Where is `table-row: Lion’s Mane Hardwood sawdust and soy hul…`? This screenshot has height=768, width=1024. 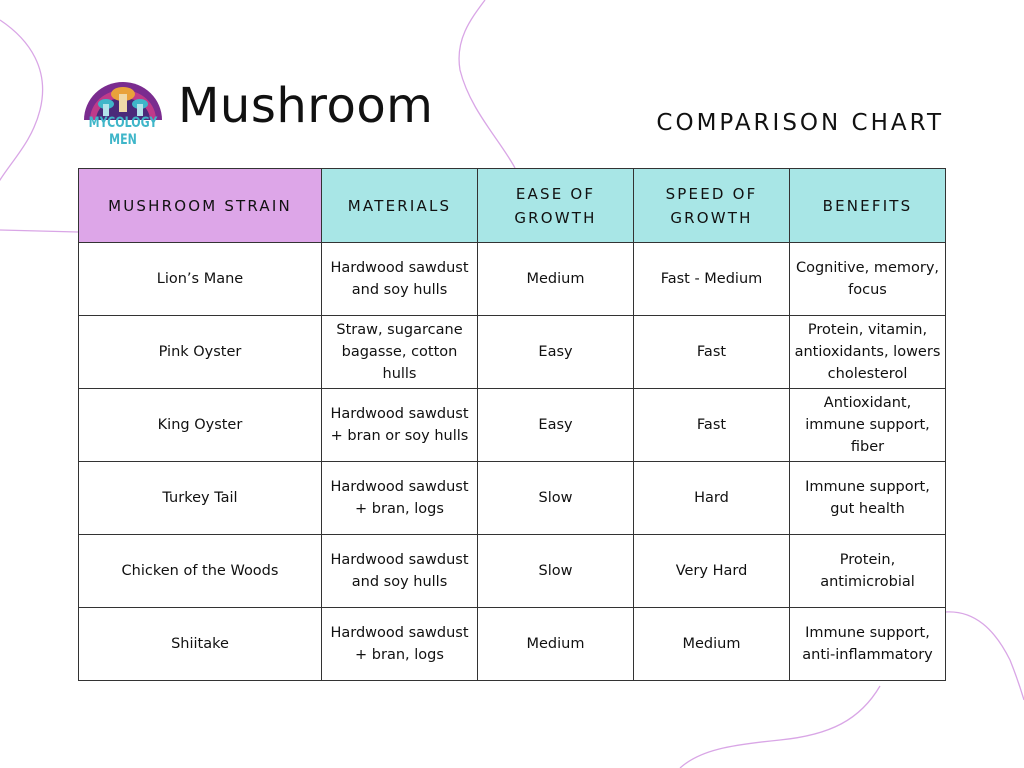 table-row: Lion’s Mane Hardwood sawdust and soy hul… is located at coordinates (512, 279).